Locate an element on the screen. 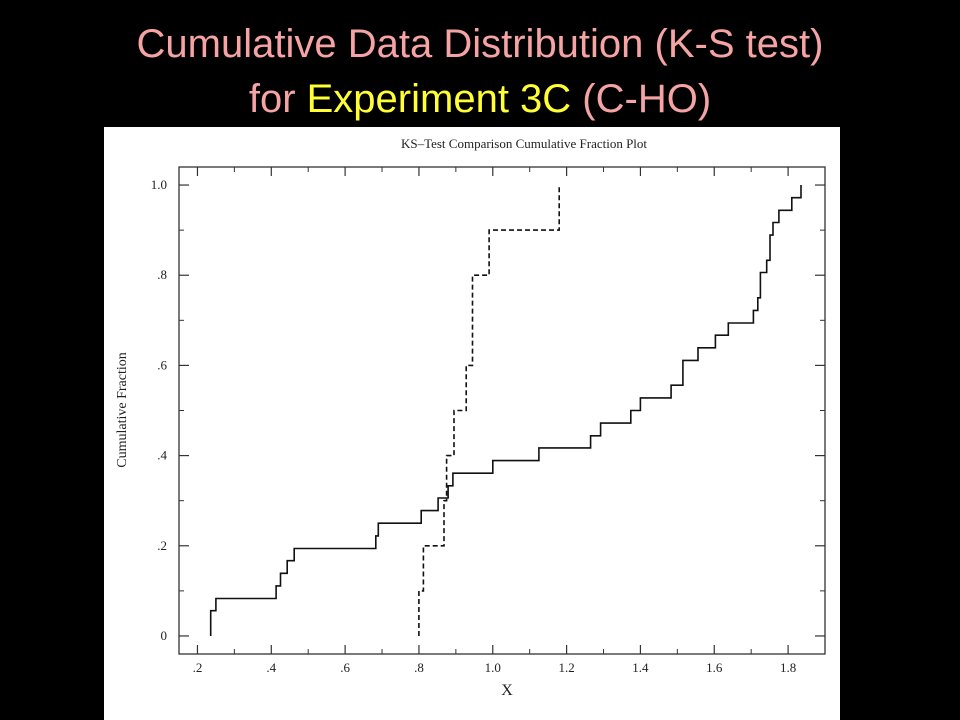  y-tick-label: 1.0 is located at coordinates (159, 184).